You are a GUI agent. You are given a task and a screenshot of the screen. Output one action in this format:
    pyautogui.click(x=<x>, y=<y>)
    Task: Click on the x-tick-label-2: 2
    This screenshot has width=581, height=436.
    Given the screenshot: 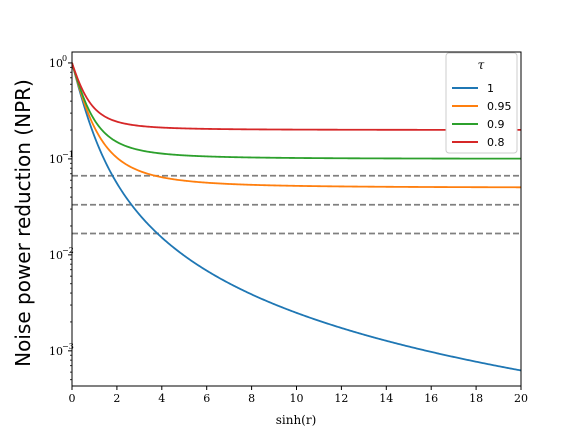 What is the action you would take?
    pyautogui.click(x=116, y=398)
    